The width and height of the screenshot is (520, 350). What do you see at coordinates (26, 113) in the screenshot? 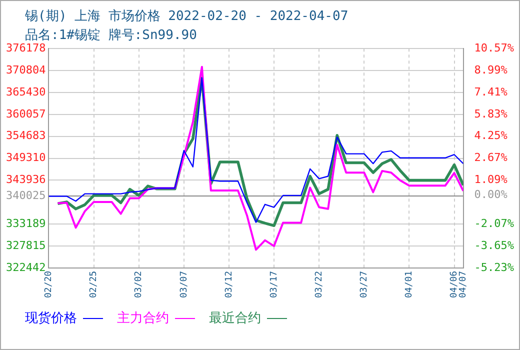
I see `y-tick-label: 360057` at bounding box center [26, 113].